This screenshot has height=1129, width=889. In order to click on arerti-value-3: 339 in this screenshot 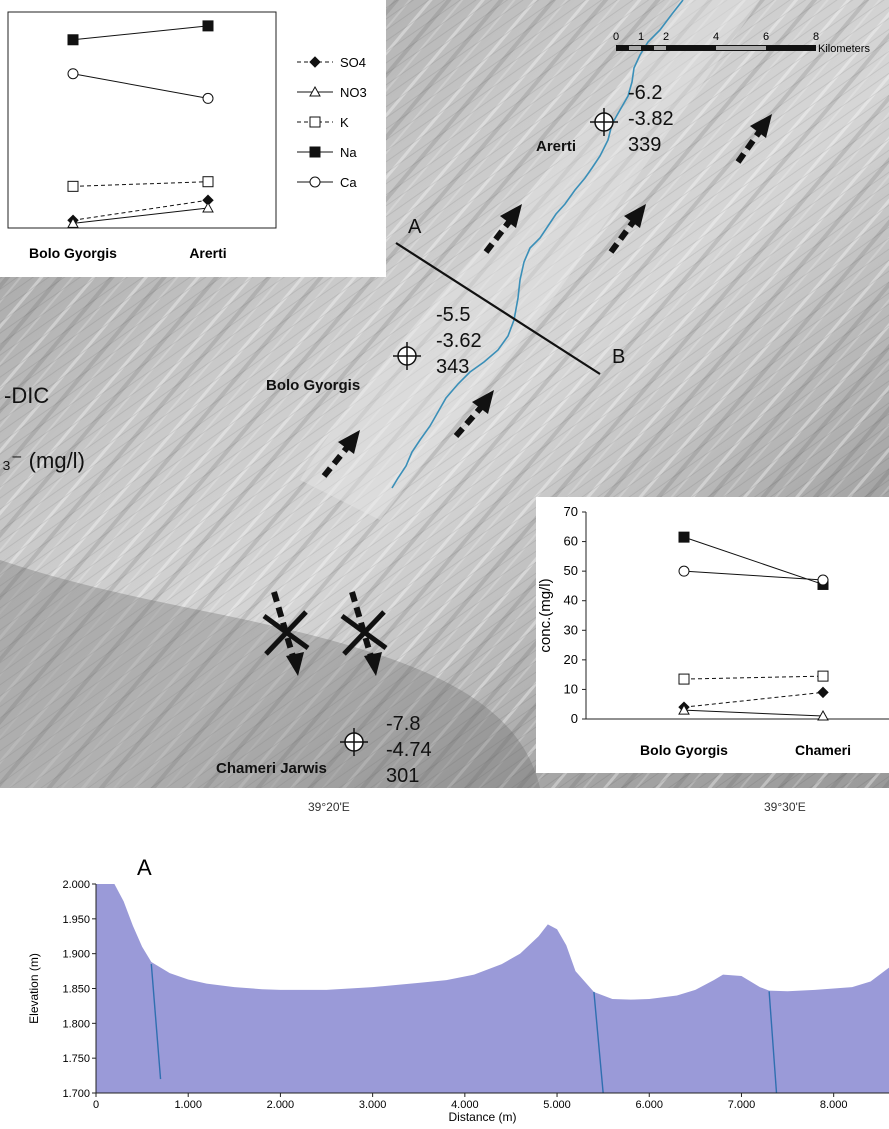, I will do `click(645, 145)`.